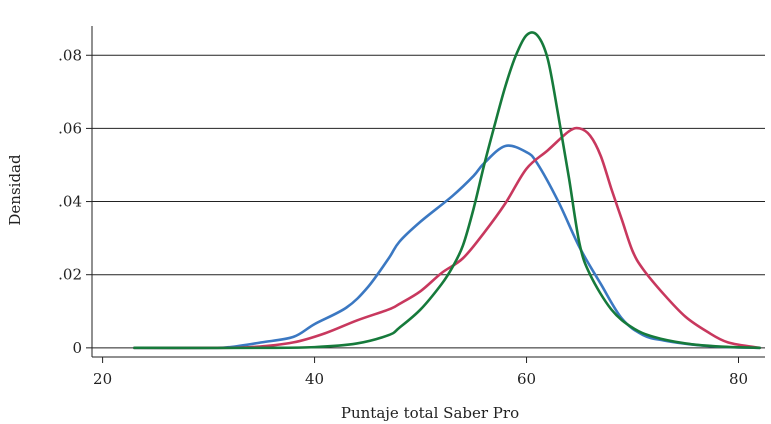  I want to click on x-tick-label: 80, so click(738, 379).